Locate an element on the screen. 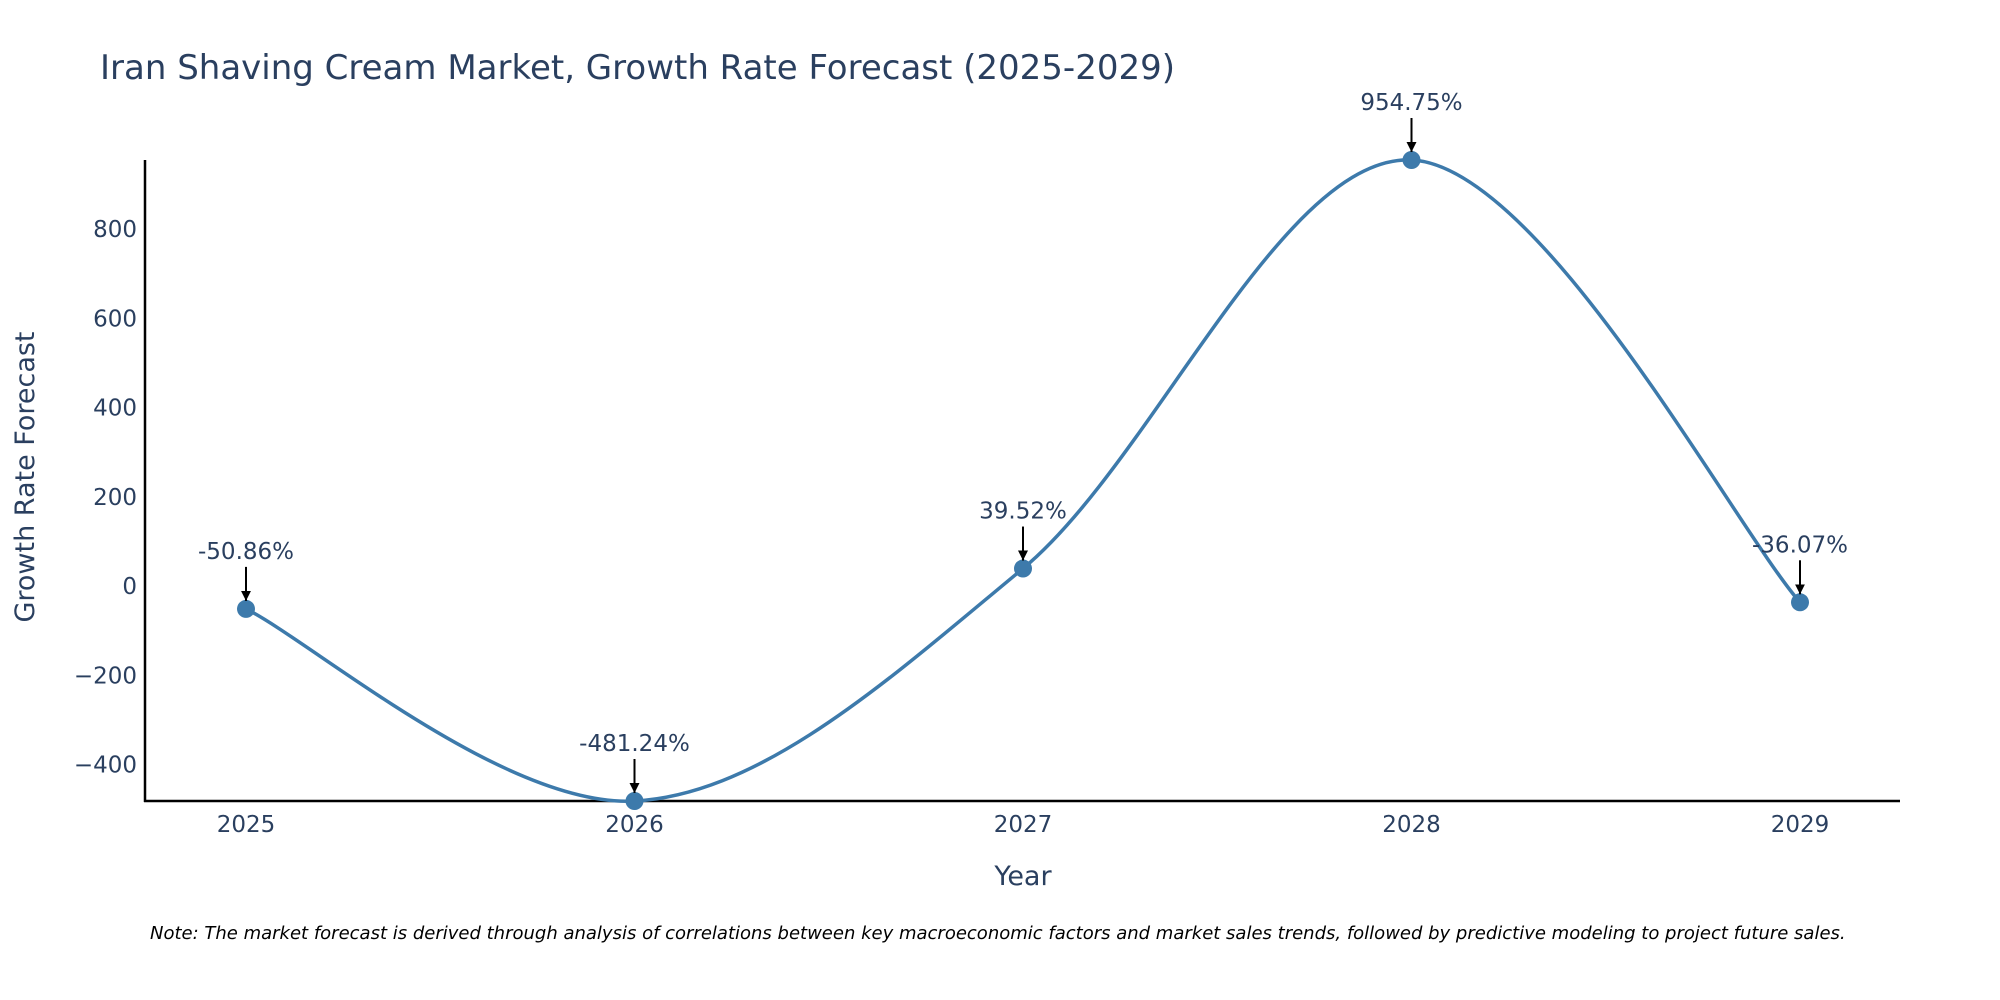 This screenshot has width=2000, height=1000. x-tick-label: 2028 is located at coordinates (1411, 825).